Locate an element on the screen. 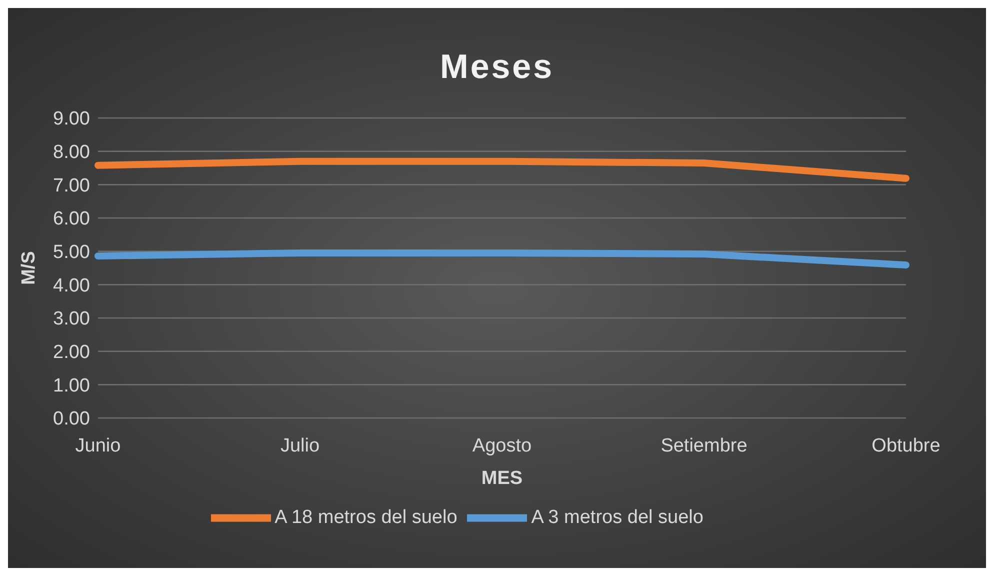  x-tick-label: Obtubre is located at coordinates (906, 445).